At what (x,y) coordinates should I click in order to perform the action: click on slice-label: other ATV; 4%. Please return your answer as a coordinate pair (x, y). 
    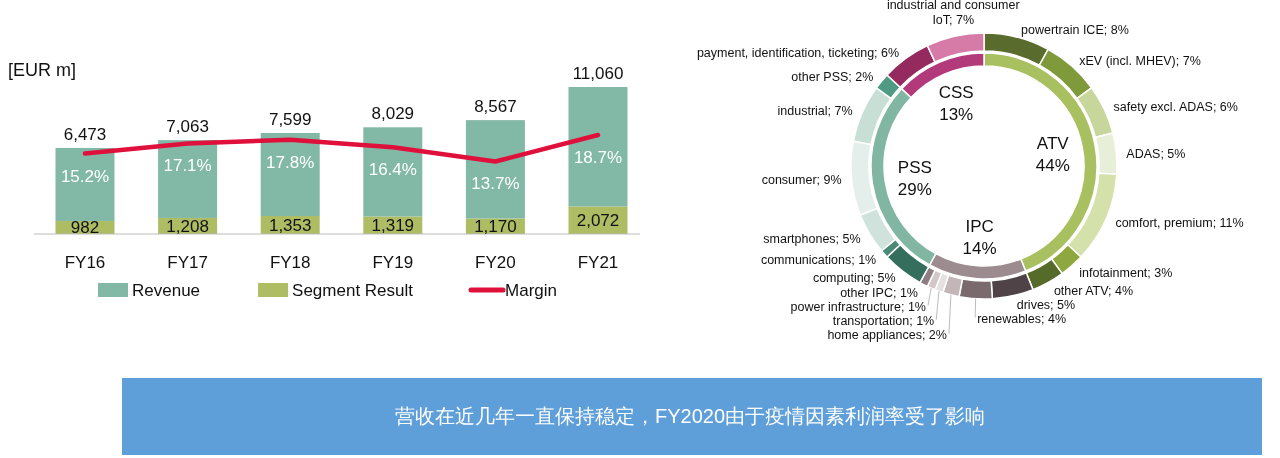
    Looking at the image, I should click on (1093, 290).